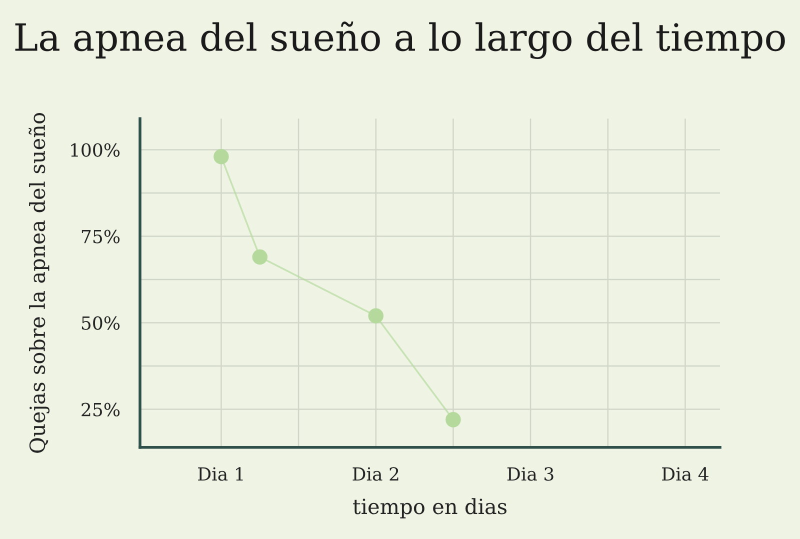  What do you see at coordinates (220, 474) in the screenshot?
I see `x-tick-label: Dia 1` at bounding box center [220, 474].